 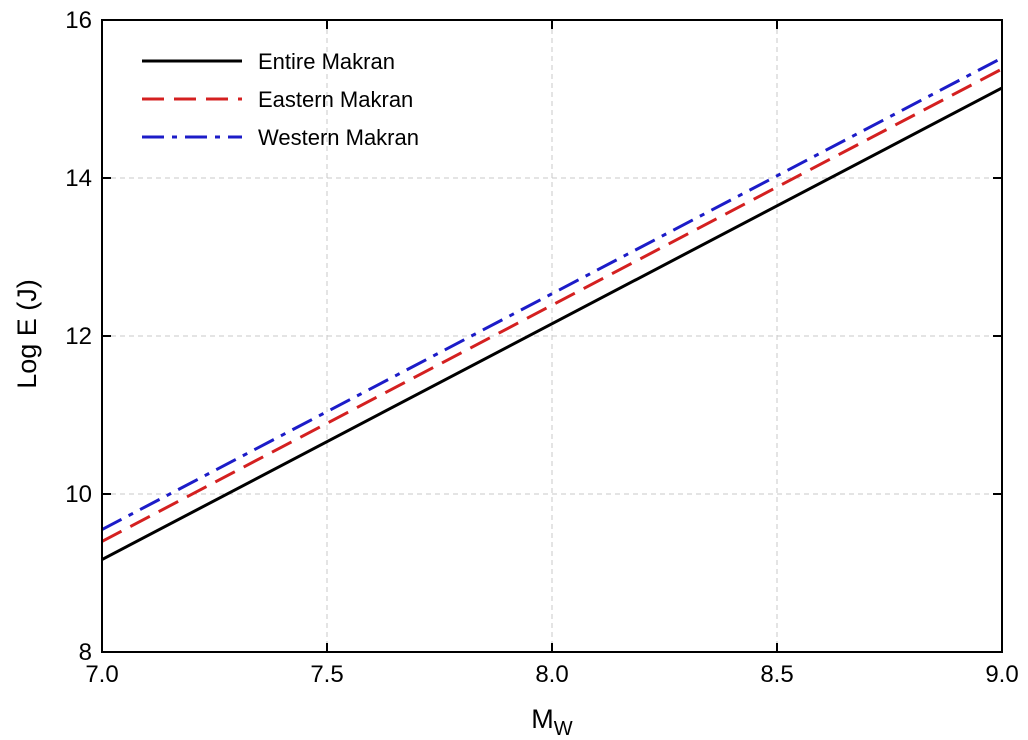 What do you see at coordinates (335, 99) in the screenshot?
I see `legend-label-eastern-makran: Eastern Makran` at bounding box center [335, 99].